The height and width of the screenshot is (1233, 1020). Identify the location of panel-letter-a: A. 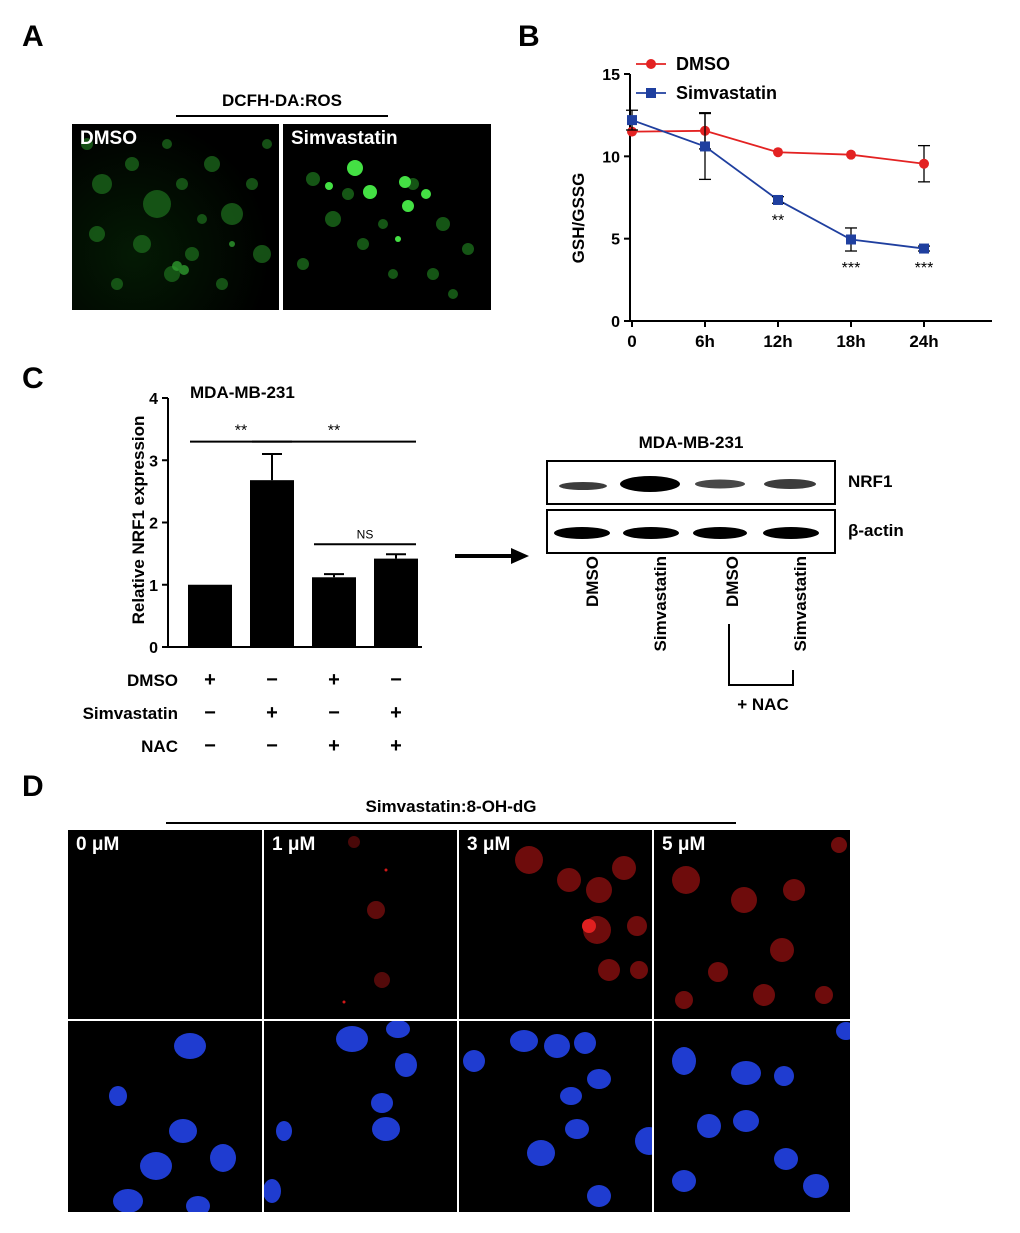
(33, 36).